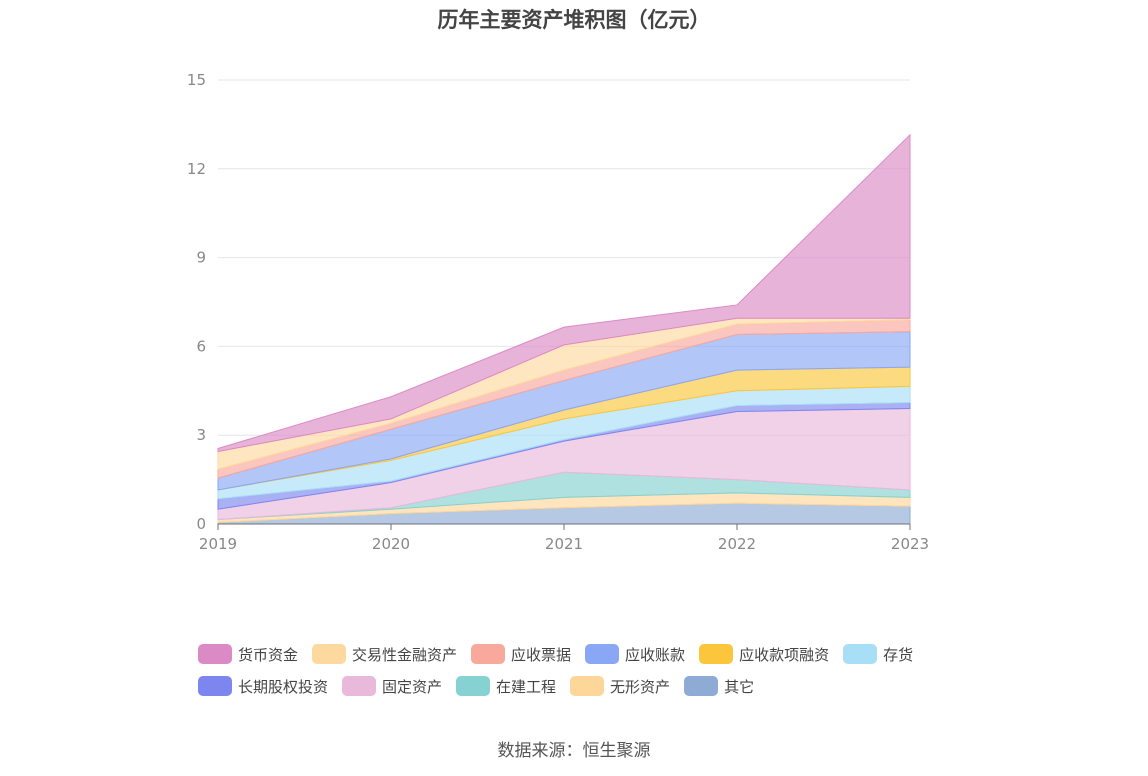 The height and width of the screenshot is (776, 1148). Describe the element at coordinates (640, 686) in the screenshot. I see `legend-label: 无形资产` at that location.